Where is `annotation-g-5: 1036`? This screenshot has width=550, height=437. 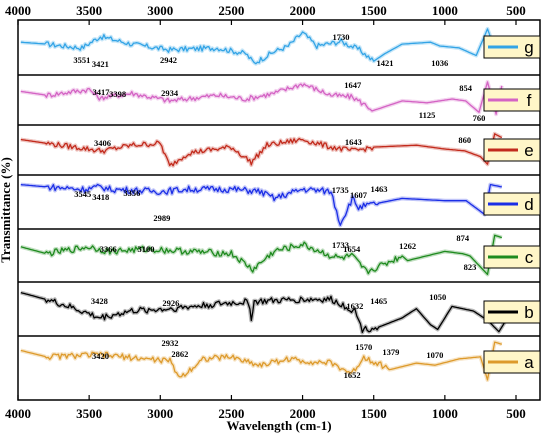
annotation-g-5: 1036 is located at coordinates (439, 63).